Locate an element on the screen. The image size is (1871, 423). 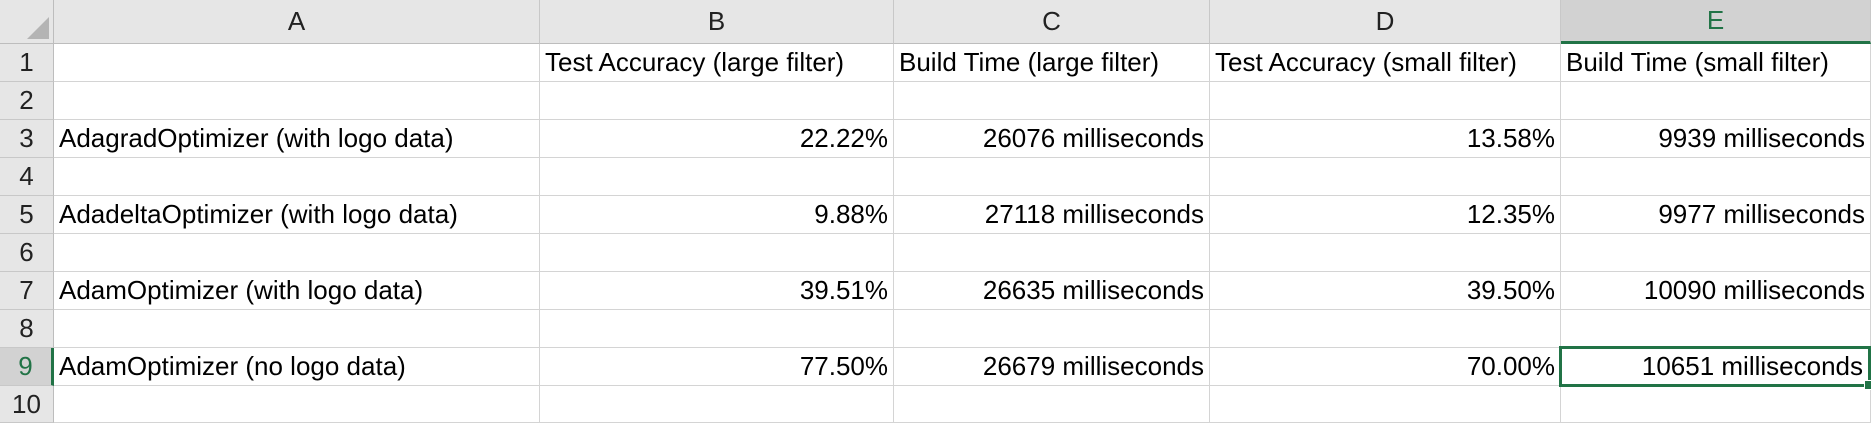
cell-b1: Test Accuracy (large filter) is located at coordinates (717, 63).